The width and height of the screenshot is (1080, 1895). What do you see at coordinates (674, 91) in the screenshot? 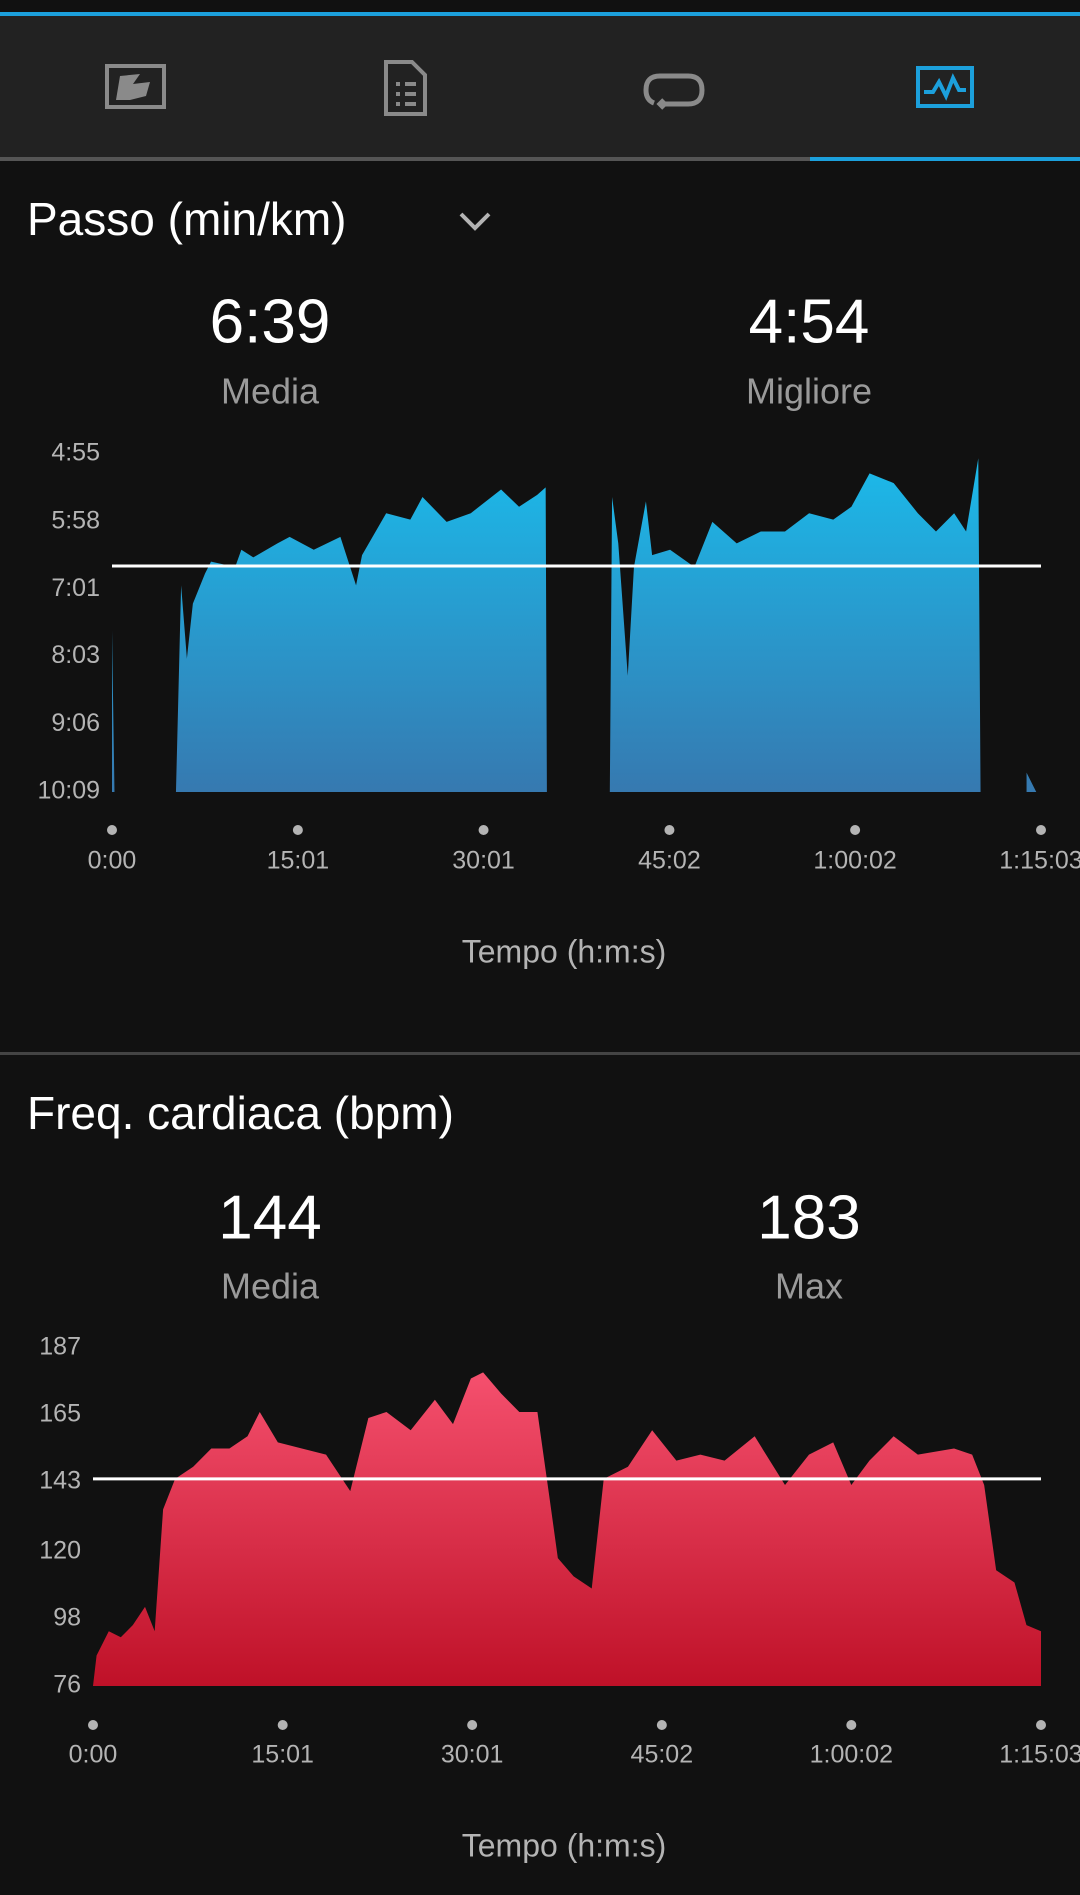
I see `tab-laps` at bounding box center [674, 91].